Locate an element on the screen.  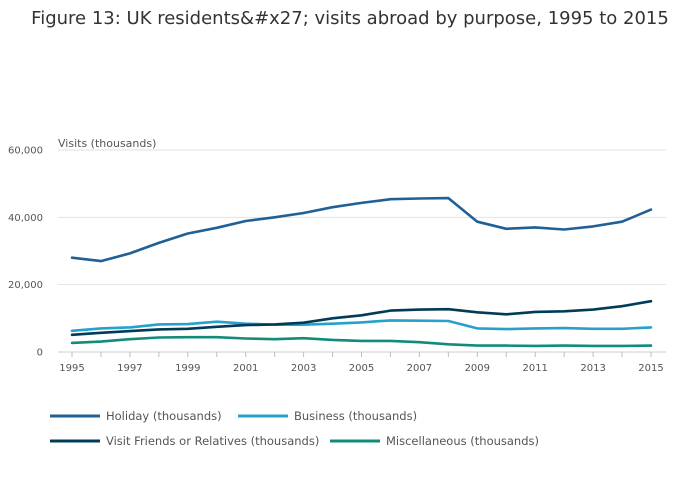
y-tick-label: 60,000 is located at coordinates (25, 151).